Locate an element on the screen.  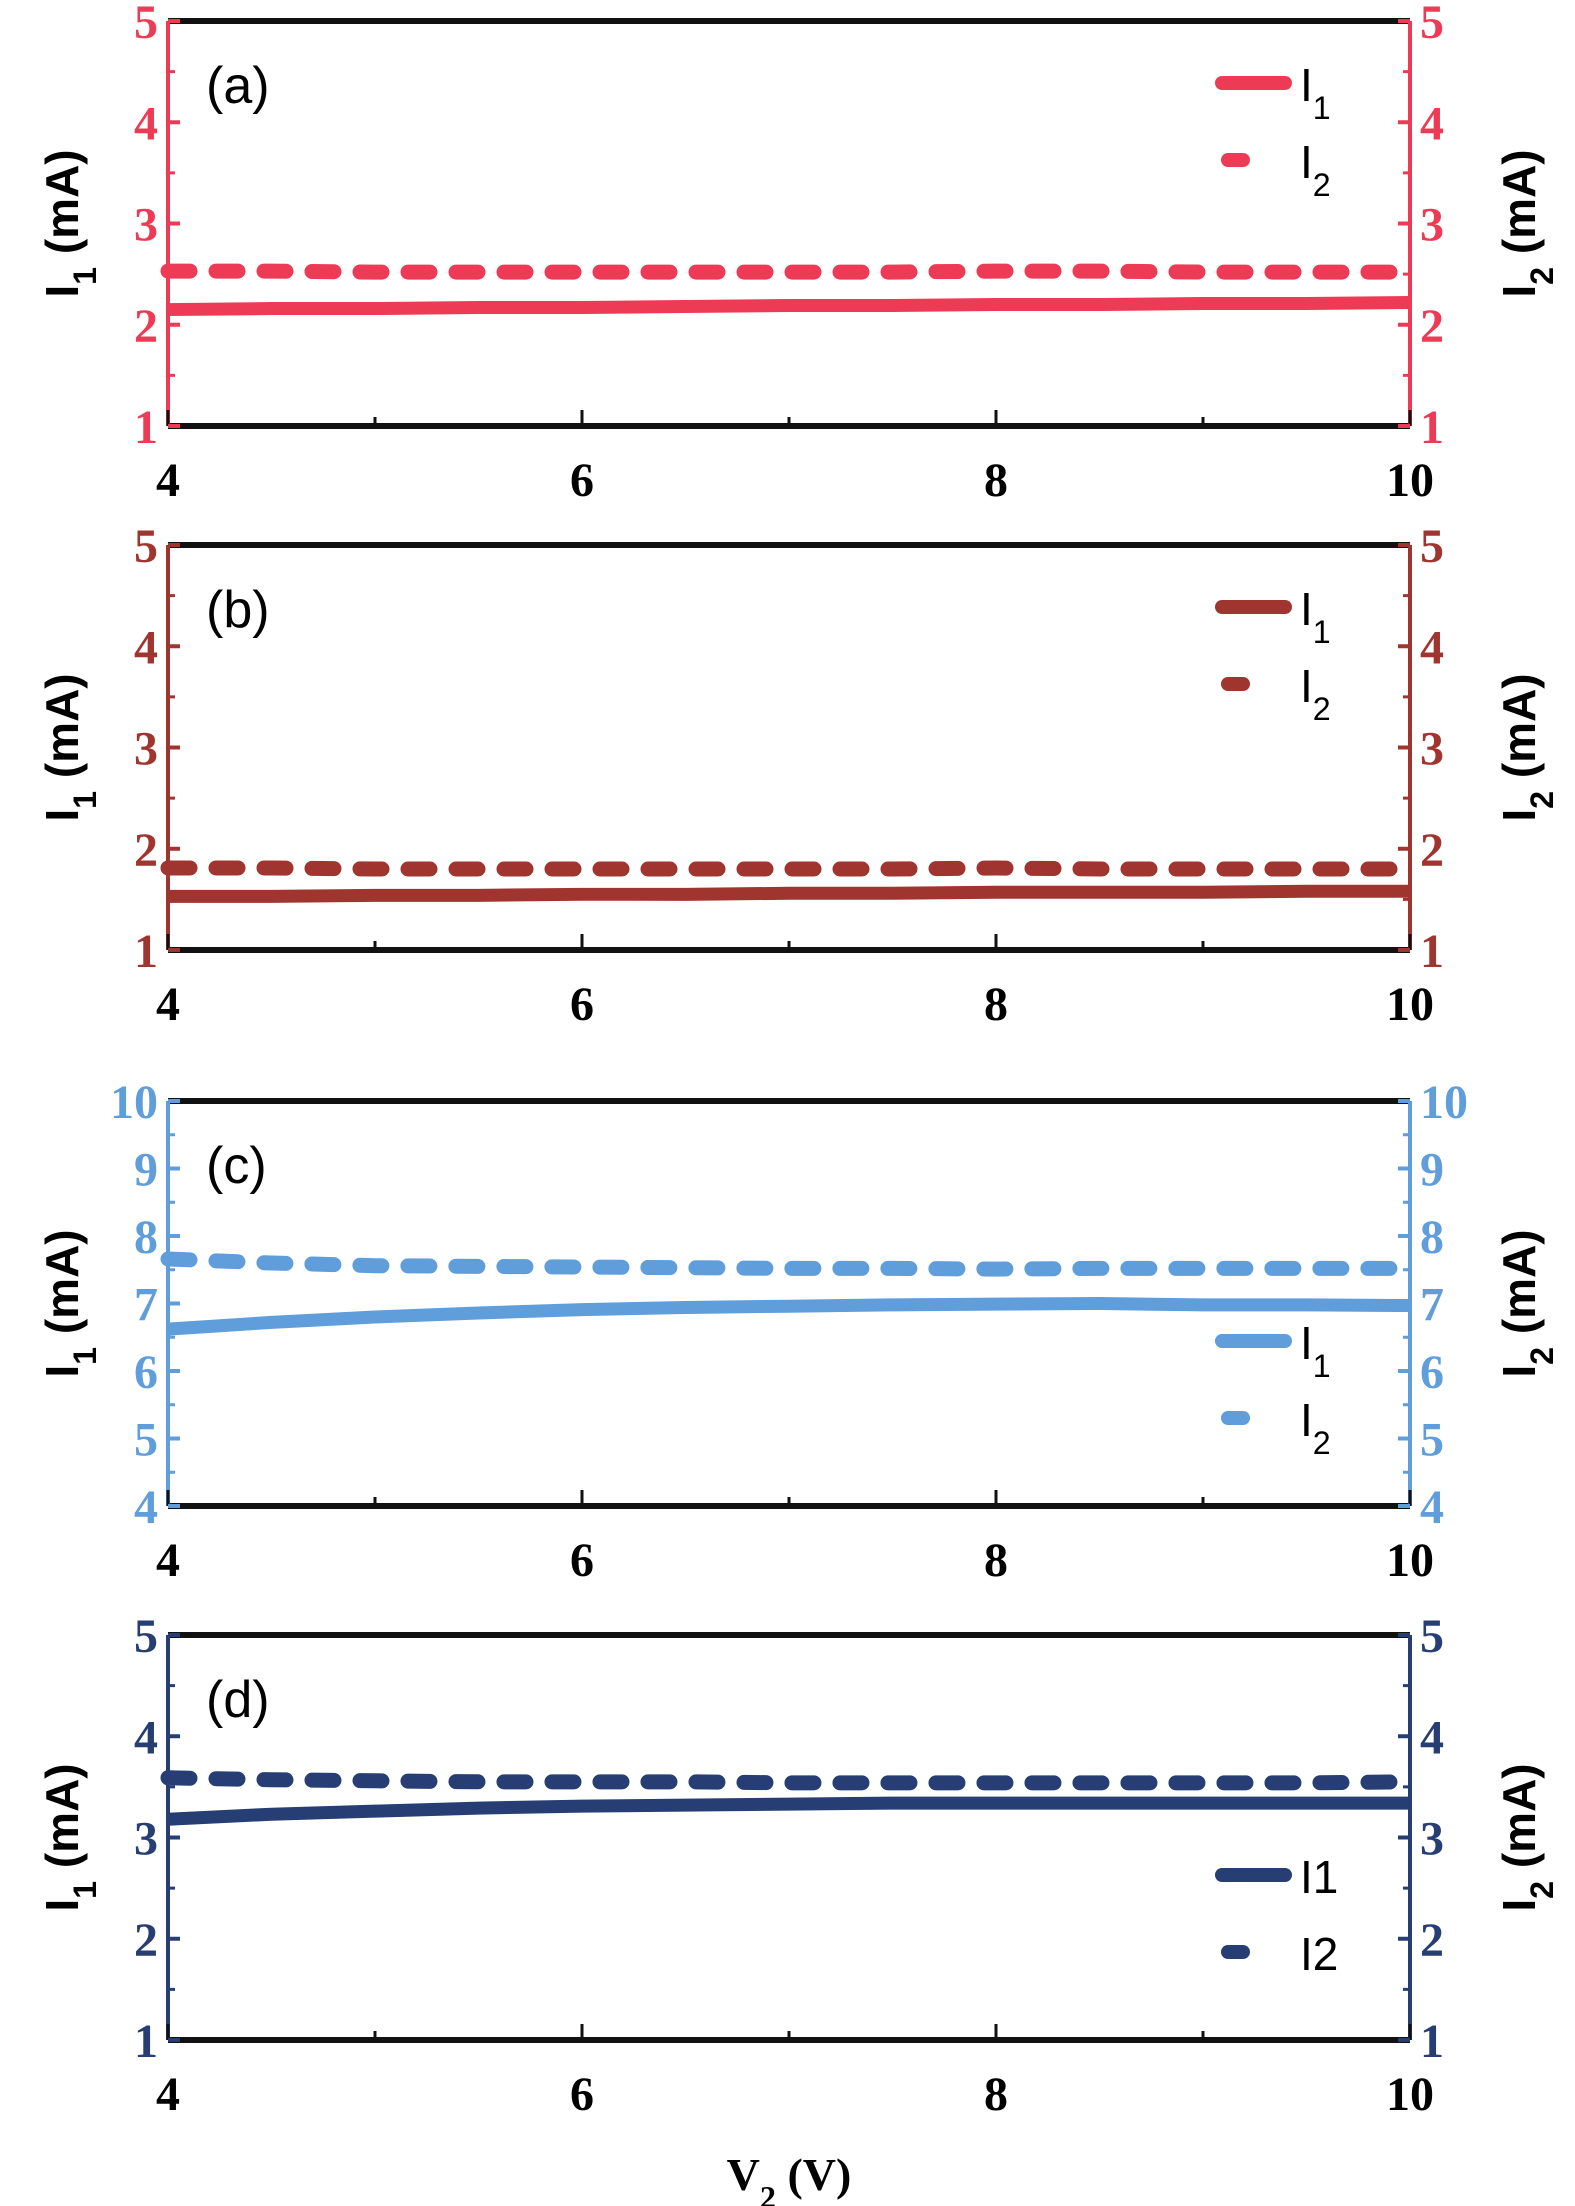
y-right-tick-label: 7 is located at coordinates (1432, 1305).